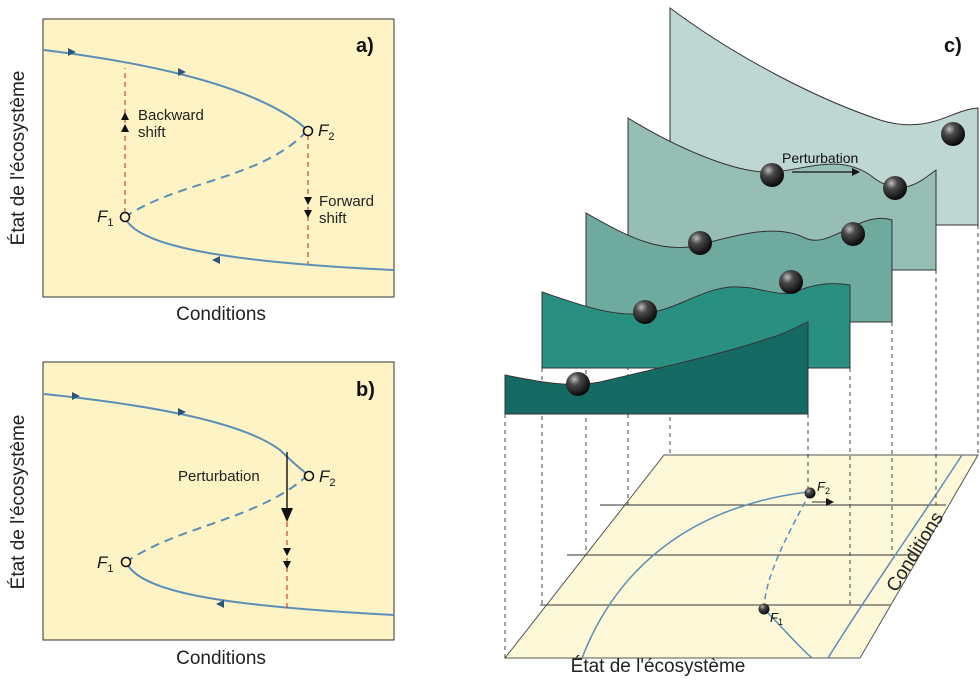  What do you see at coordinates (853, 234) in the screenshot?
I see `panel-c-ball-layer3-right` at bounding box center [853, 234].